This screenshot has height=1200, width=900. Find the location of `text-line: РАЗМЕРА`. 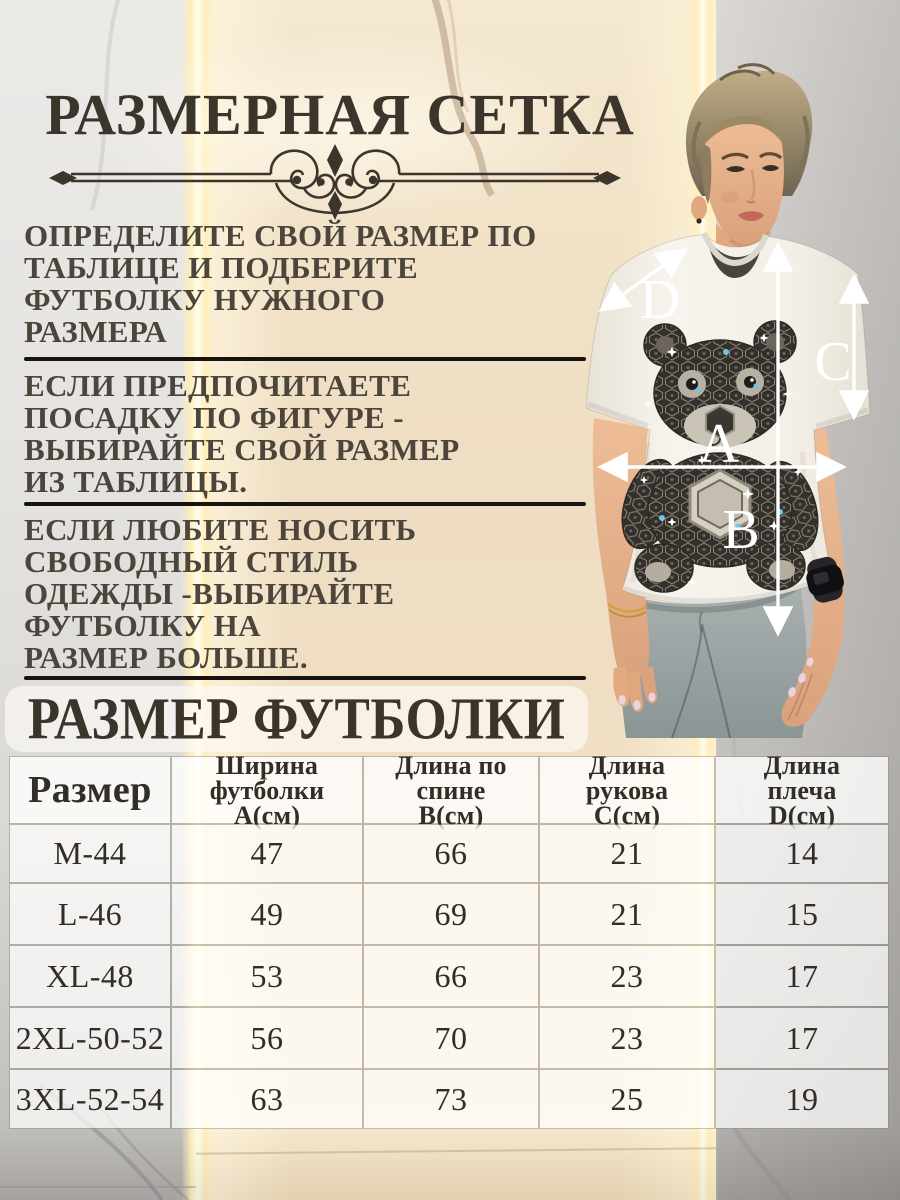

text-line: РАЗМЕРА is located at coordinates (96, 331).